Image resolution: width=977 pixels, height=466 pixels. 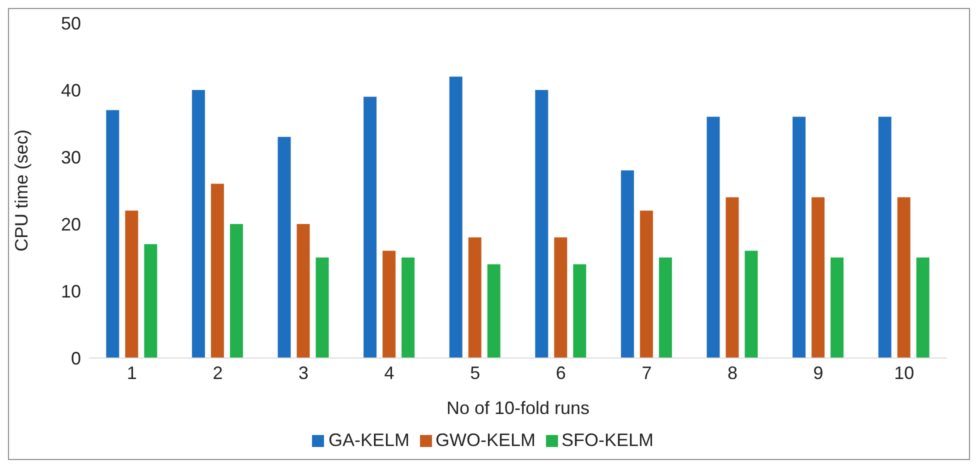 What do you see at coordinates (21, 190) in the screenshot?
I see `y-axis-title: CPU time (sec)` at bounding box center [21, 190].